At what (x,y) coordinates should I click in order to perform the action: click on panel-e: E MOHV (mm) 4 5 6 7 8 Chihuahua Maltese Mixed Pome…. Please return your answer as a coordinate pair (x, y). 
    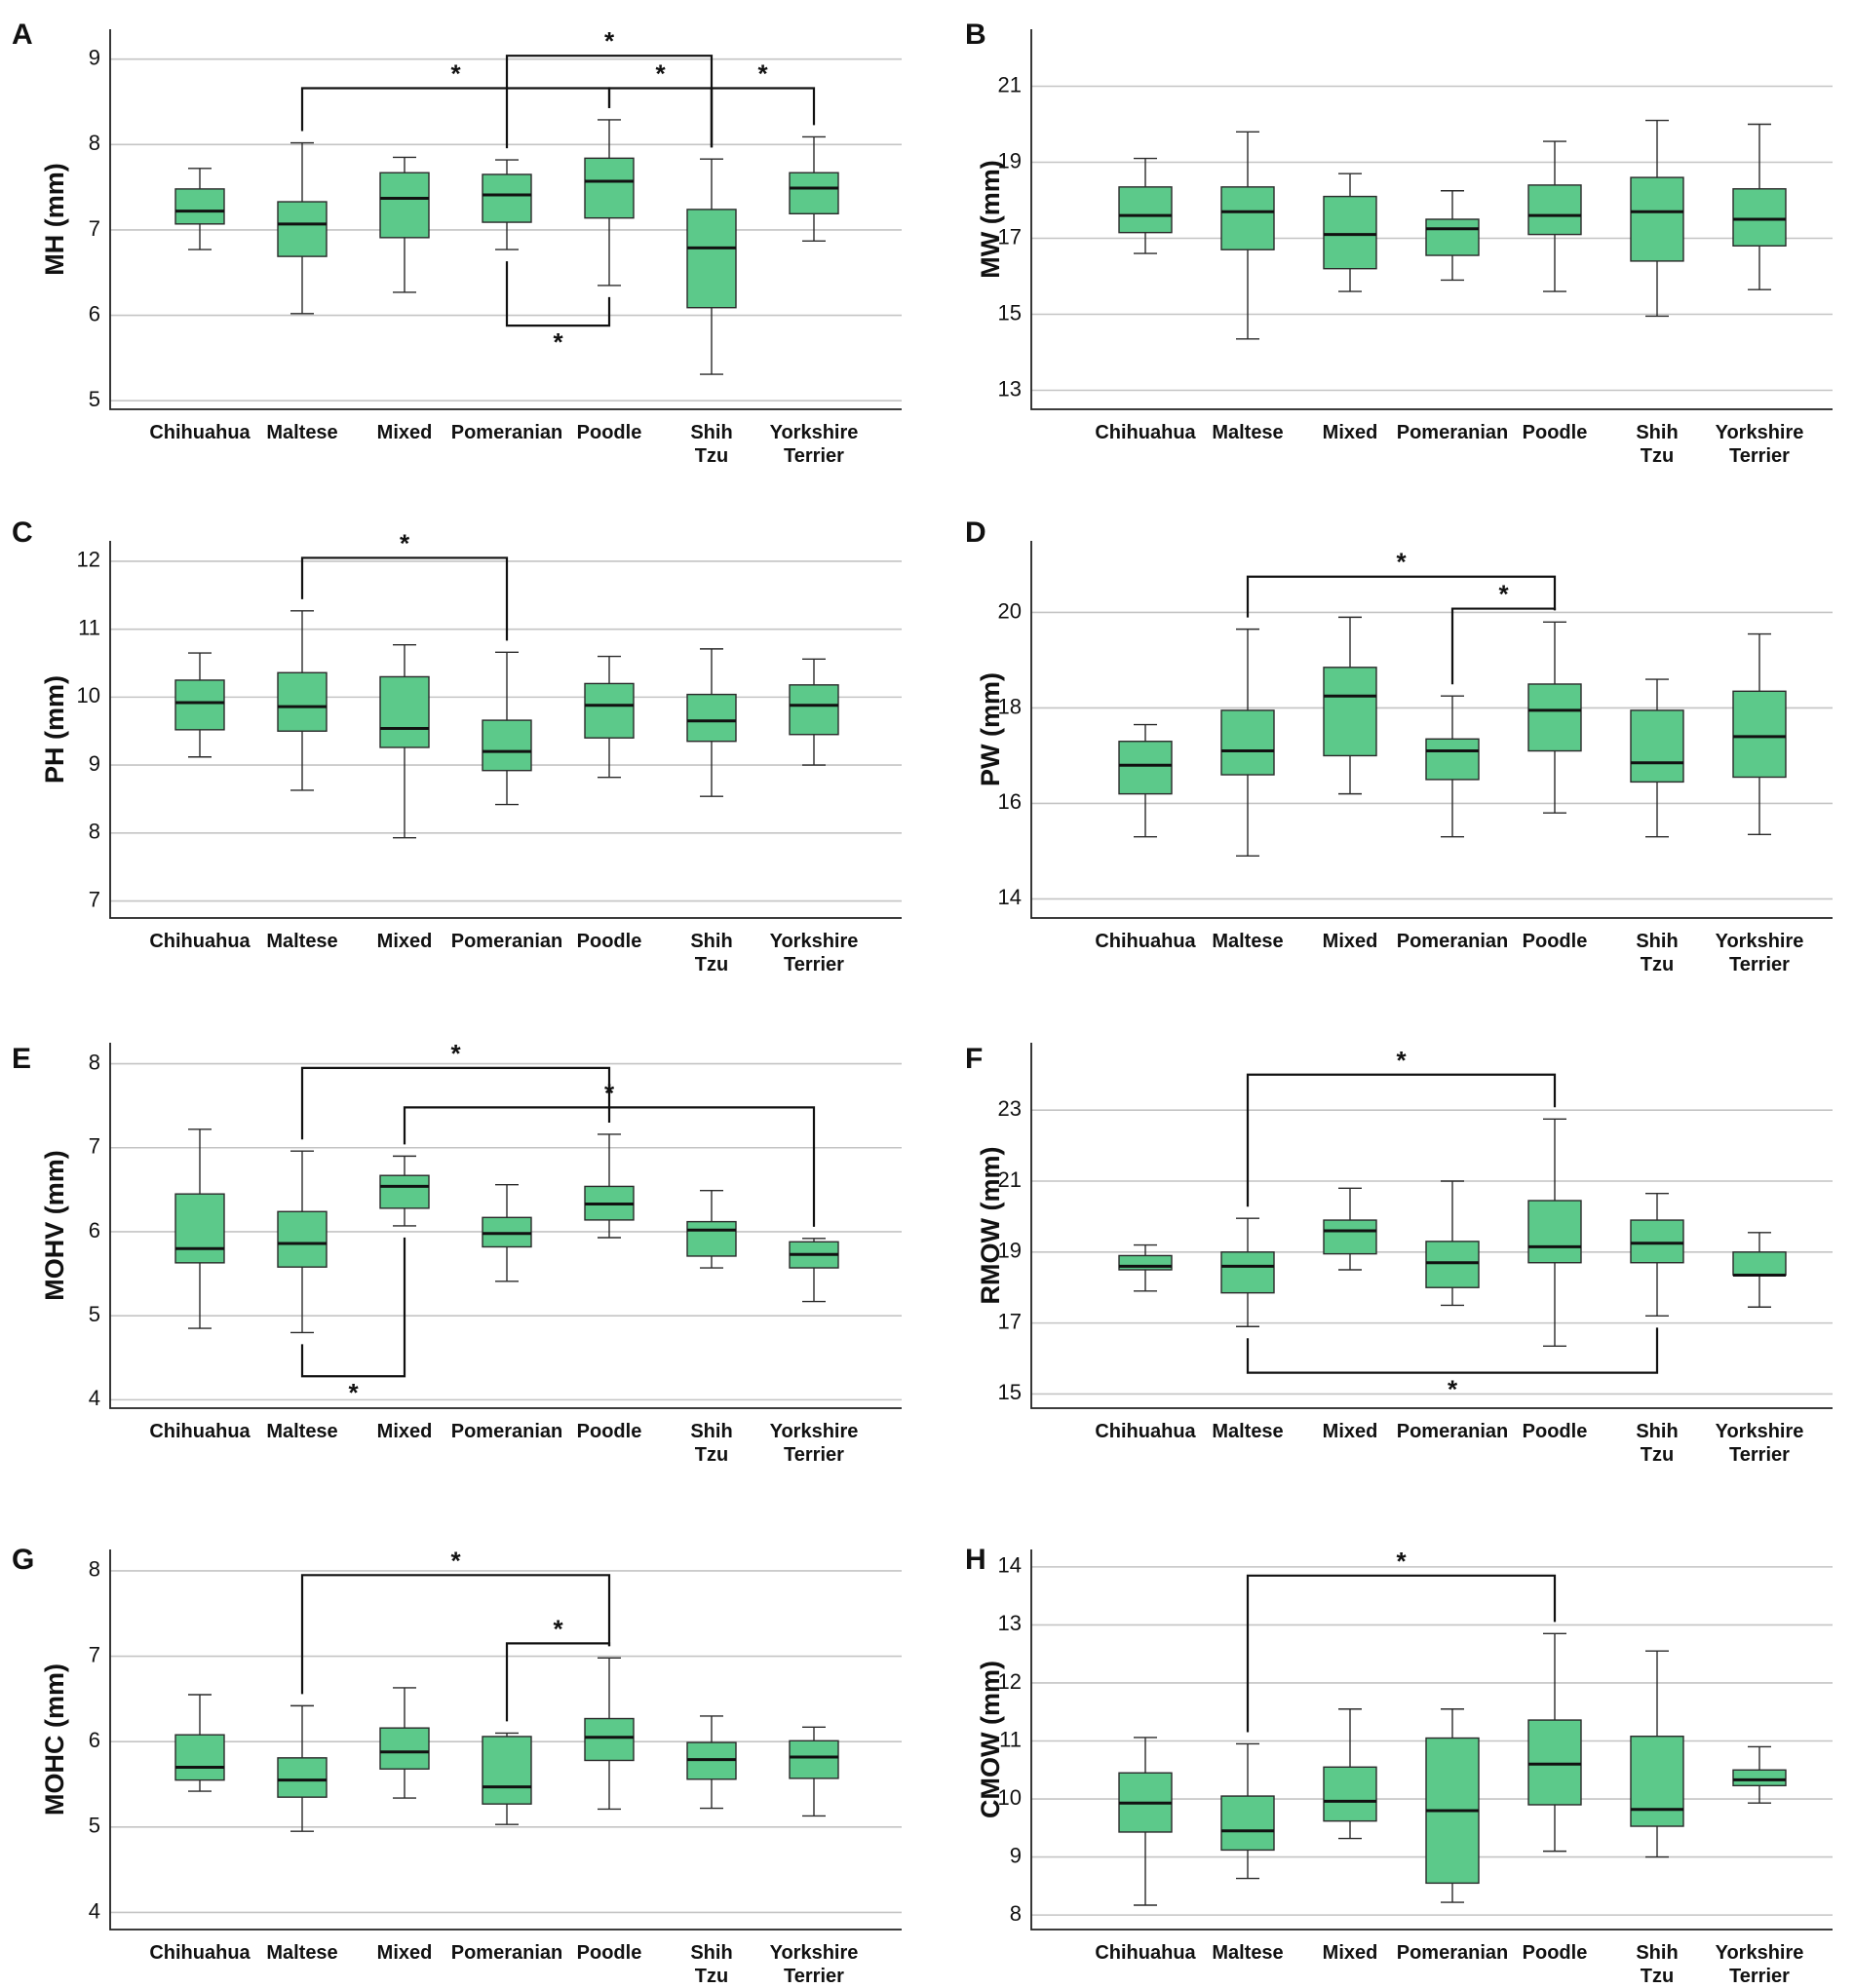
    Looking at the image, I should click on (457, 1252).